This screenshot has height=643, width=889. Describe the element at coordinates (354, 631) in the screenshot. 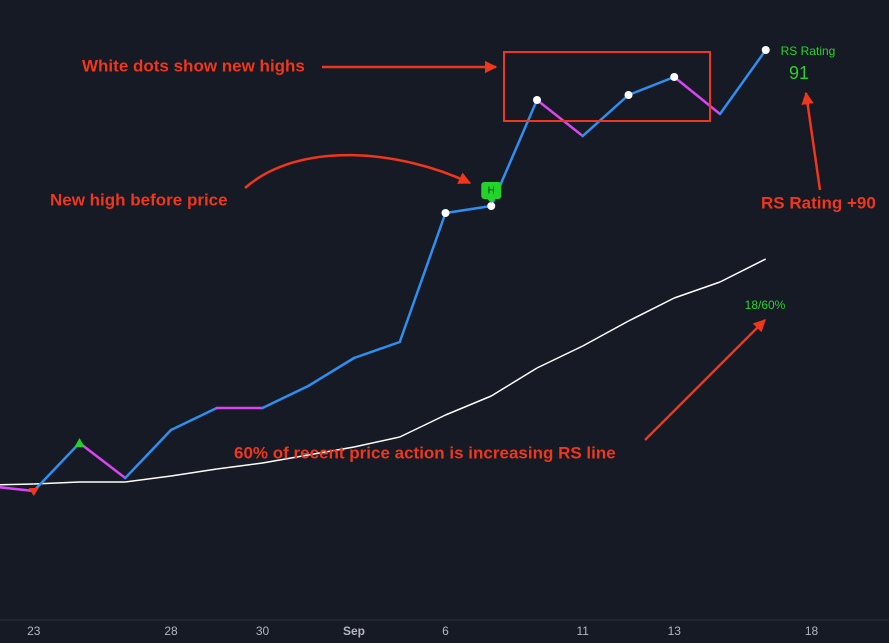

I see `x-tick-label: Sep` at that location.